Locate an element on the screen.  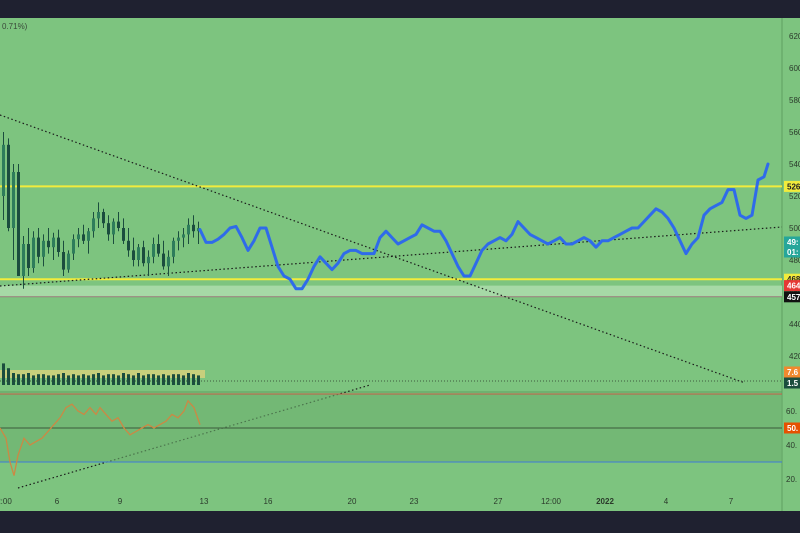
top-frame is located at coordinates (400, 9).